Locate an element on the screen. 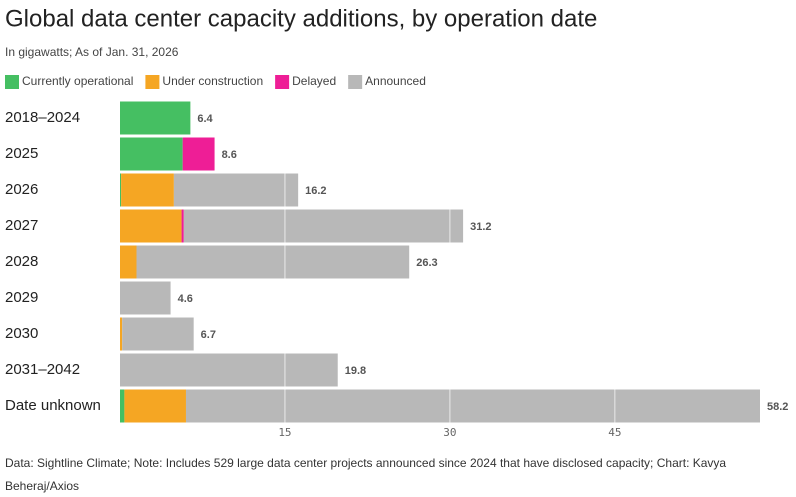 The height and width of the screenshot is (497, 796). y-tick-label: 2027 is located at coordinates (21, 225).